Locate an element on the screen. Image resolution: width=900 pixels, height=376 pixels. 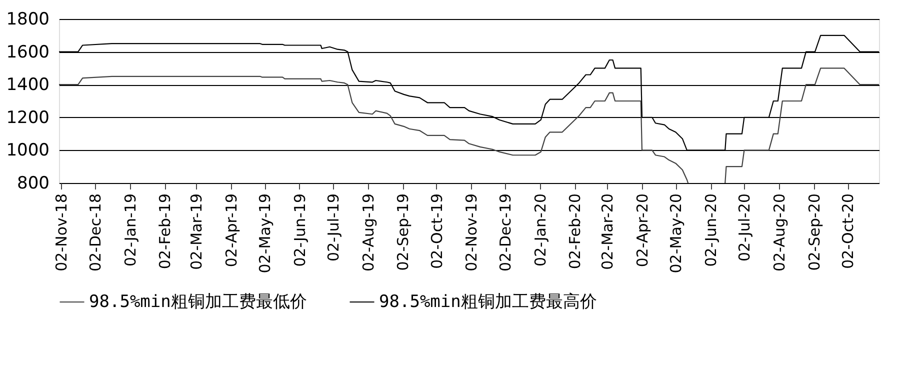
y-tick-label: 1400 is located at coordinates (28, 85).